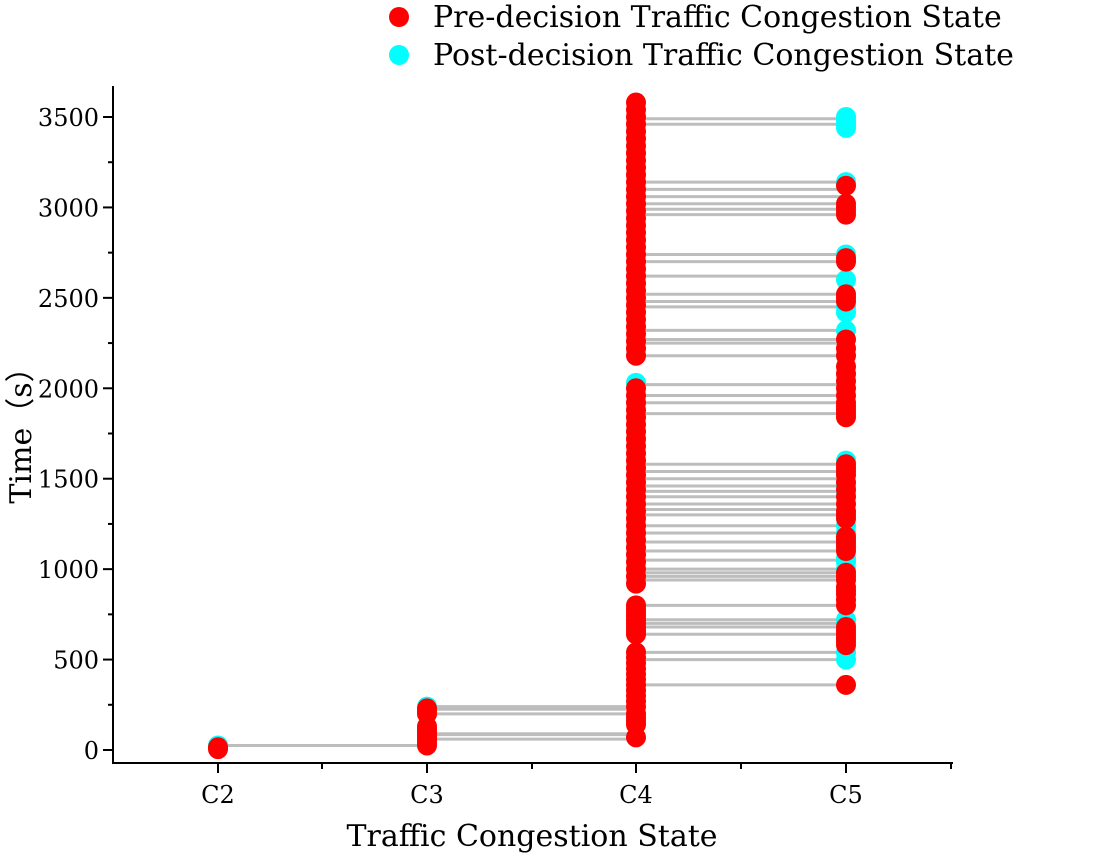 The height and width of the screenshot is (856, 1104). Describe the element at coordinates (218, 795) in the screenshot. I see `x-tick-label-C2: C2` at that location.